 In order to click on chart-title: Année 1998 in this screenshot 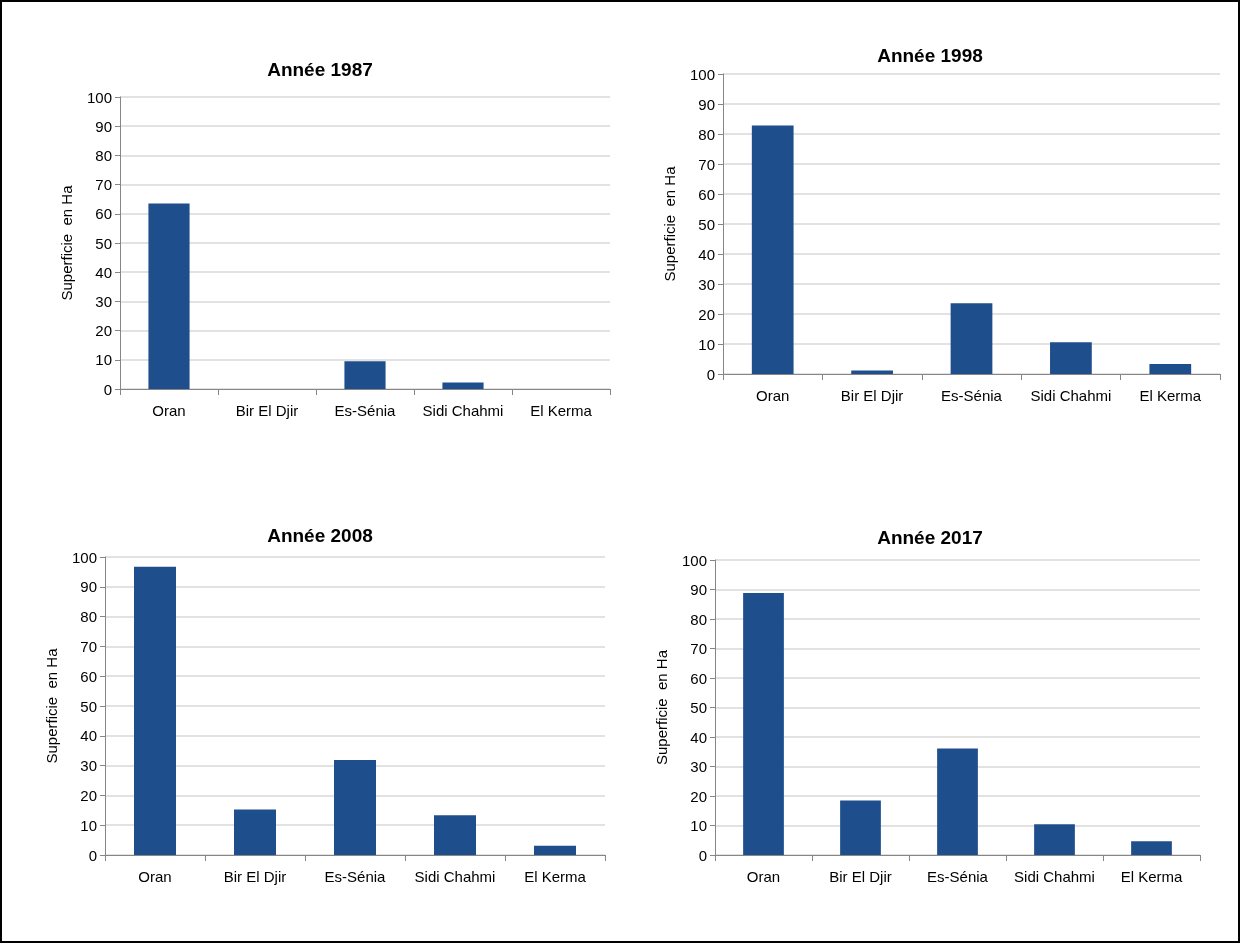, I will do `click(930, 55)`.